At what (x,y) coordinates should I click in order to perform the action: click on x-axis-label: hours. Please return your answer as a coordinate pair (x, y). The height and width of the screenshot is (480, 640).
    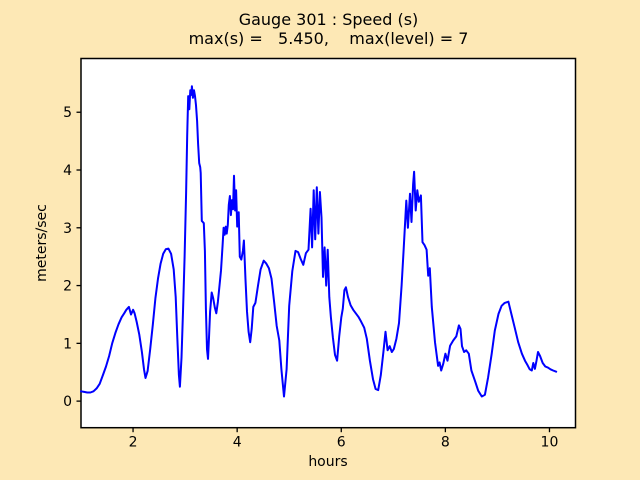
    Looking at the image, I should click on (327, 462).